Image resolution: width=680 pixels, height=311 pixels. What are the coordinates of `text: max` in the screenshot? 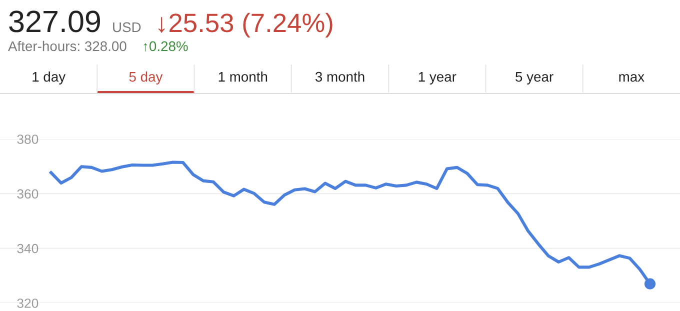 It's located at (631, 78).